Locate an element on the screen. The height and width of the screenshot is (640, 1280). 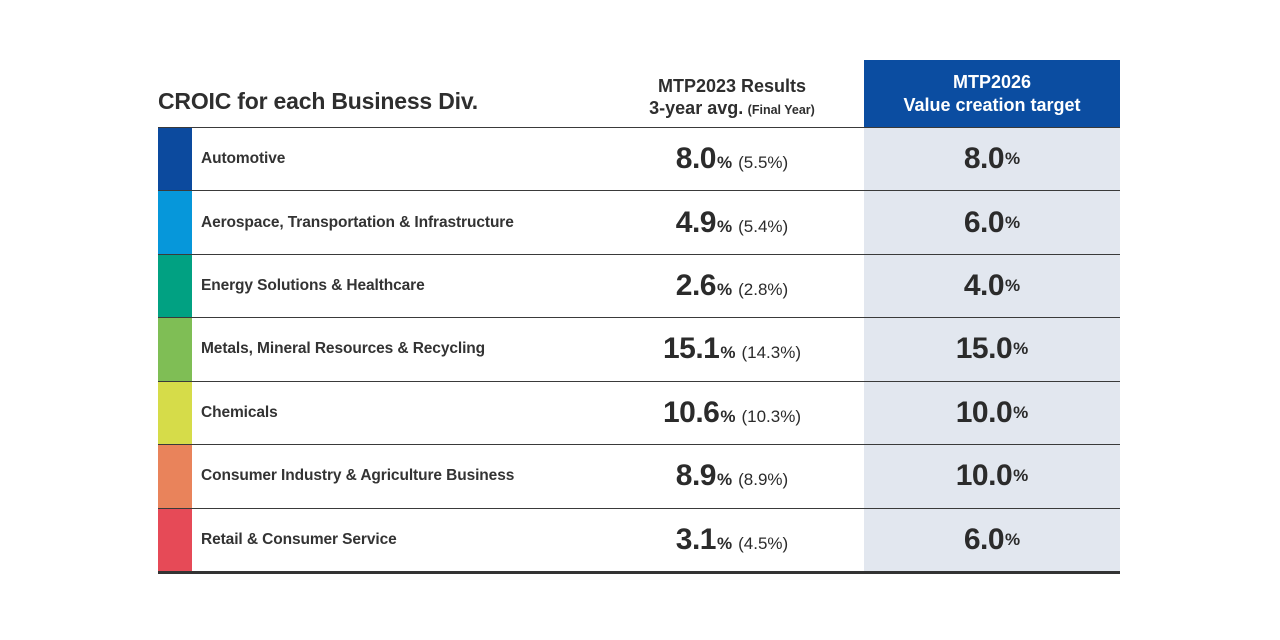
final-year-value: (4.5%) is located at coordinates (763, 543).